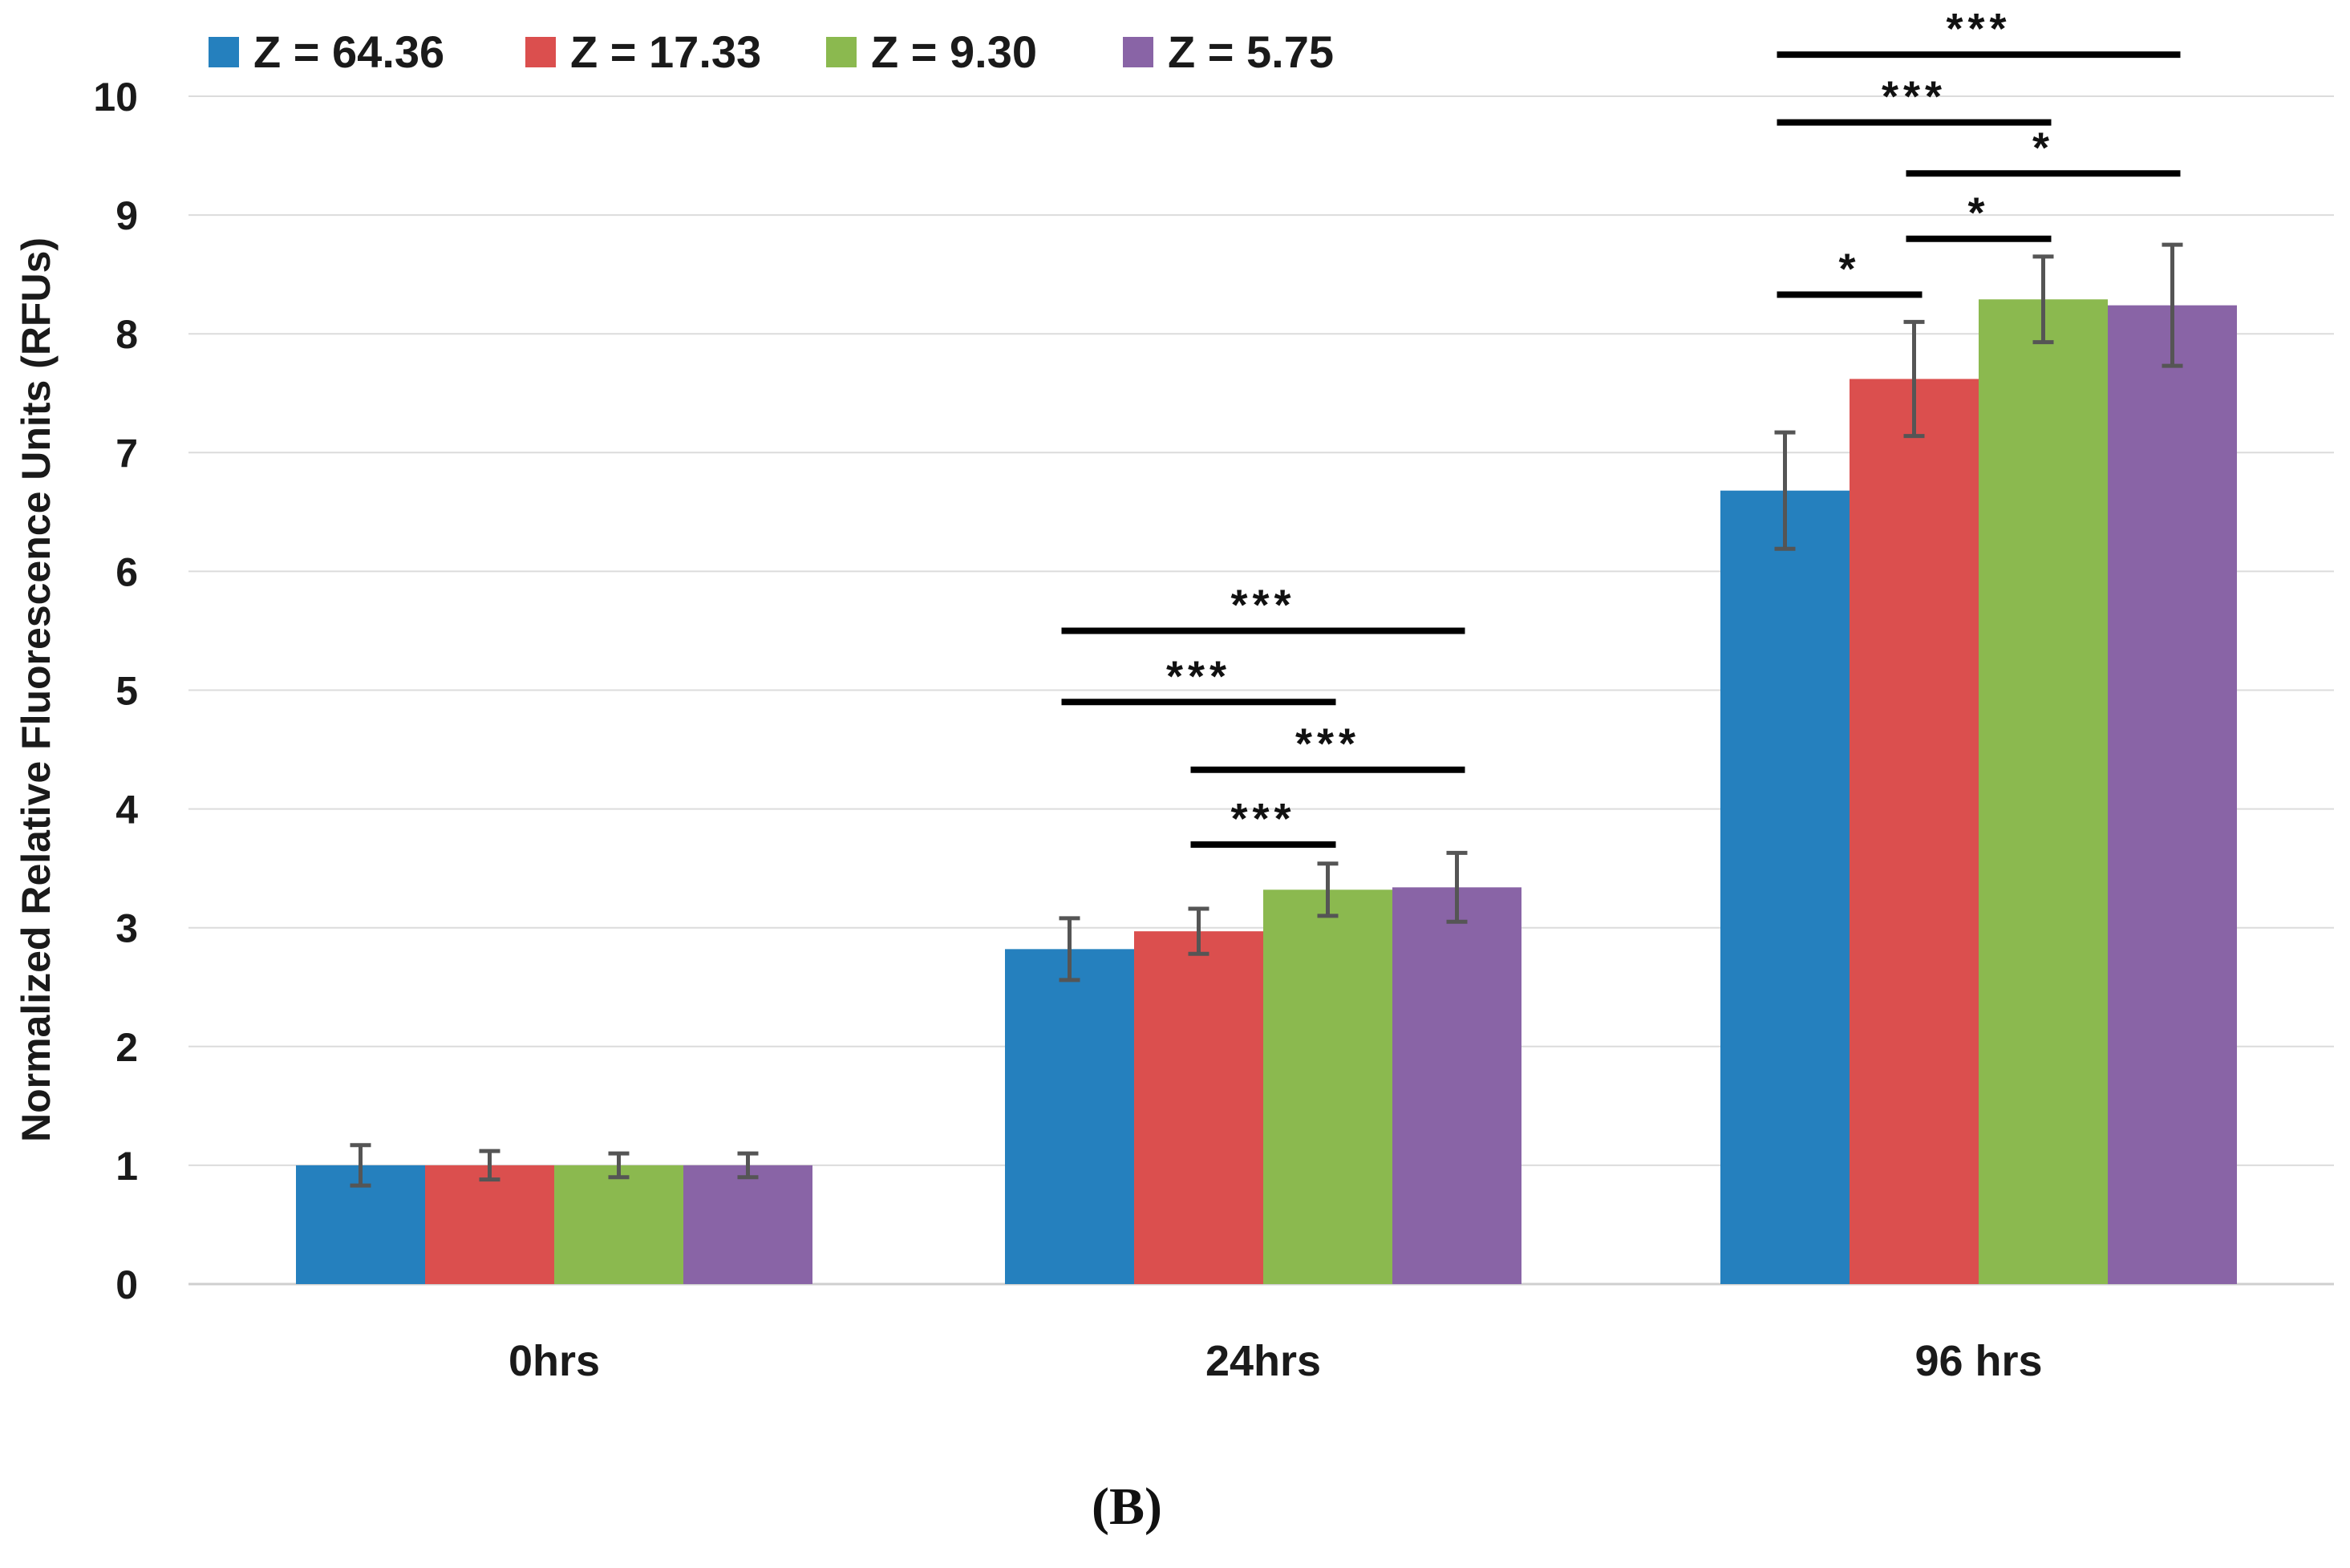 The height and width of the screenshot is (1568, 2350). I want to click on legend-item: Z = 9.30, so click(932, 51).